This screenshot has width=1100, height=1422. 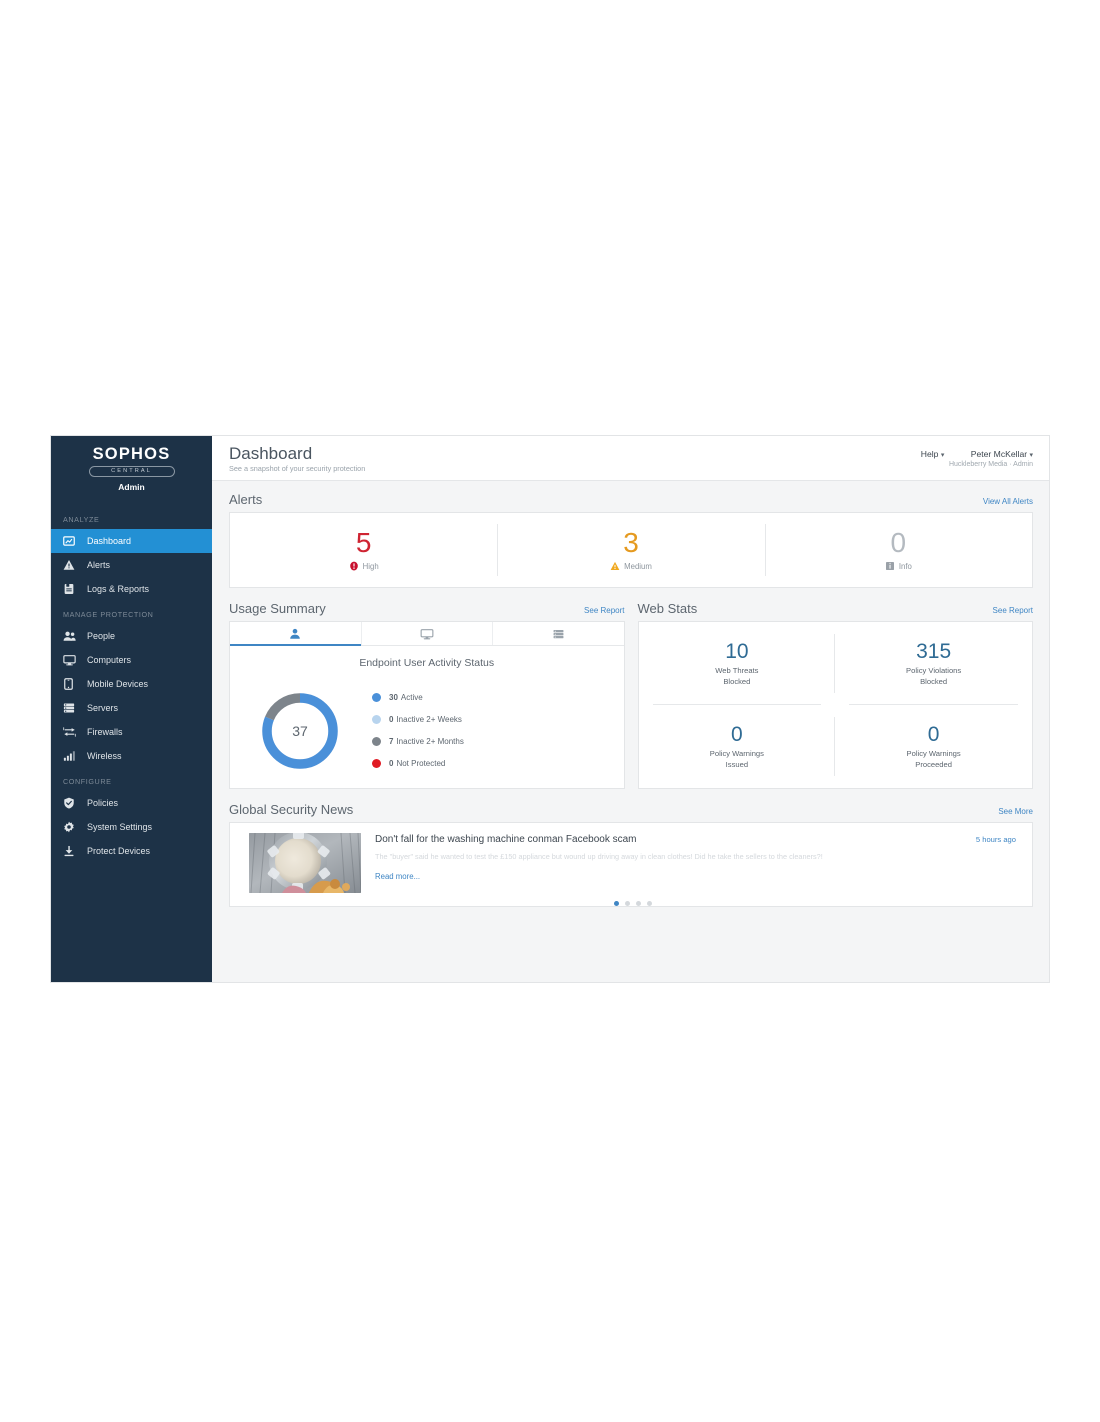 What do you see at coordinates (491, 742) in the screenshot?
I see `legend-item: 7 Inactive 2+ Months` at bounding box center [491, 742].